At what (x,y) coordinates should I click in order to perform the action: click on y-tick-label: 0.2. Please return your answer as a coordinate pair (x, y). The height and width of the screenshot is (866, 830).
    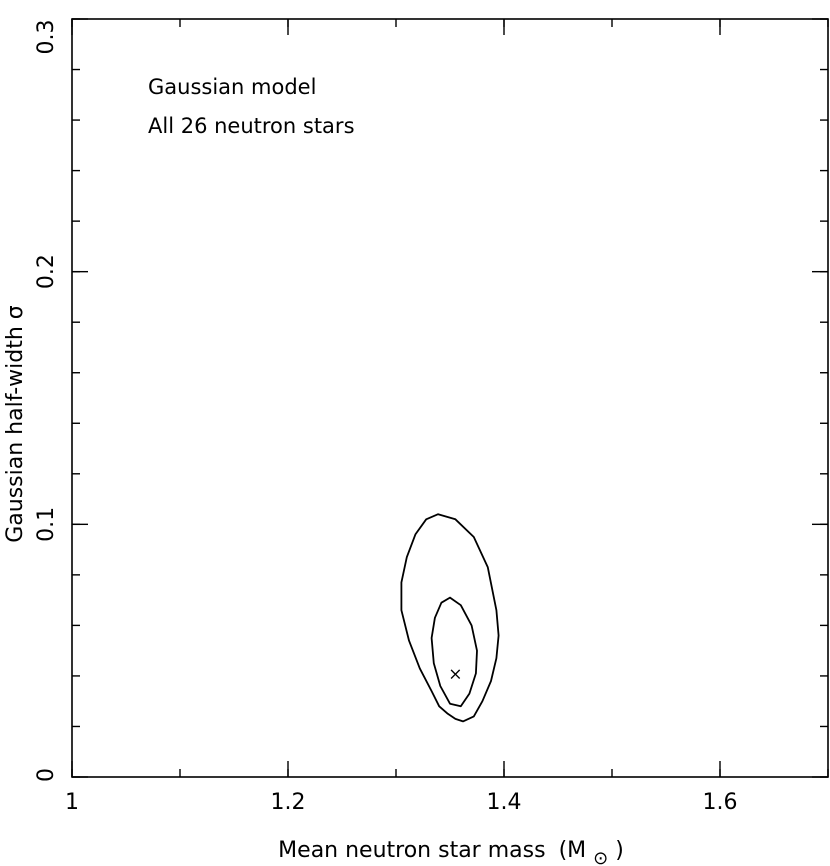
    Looking at the image, I should click on (46, 271).